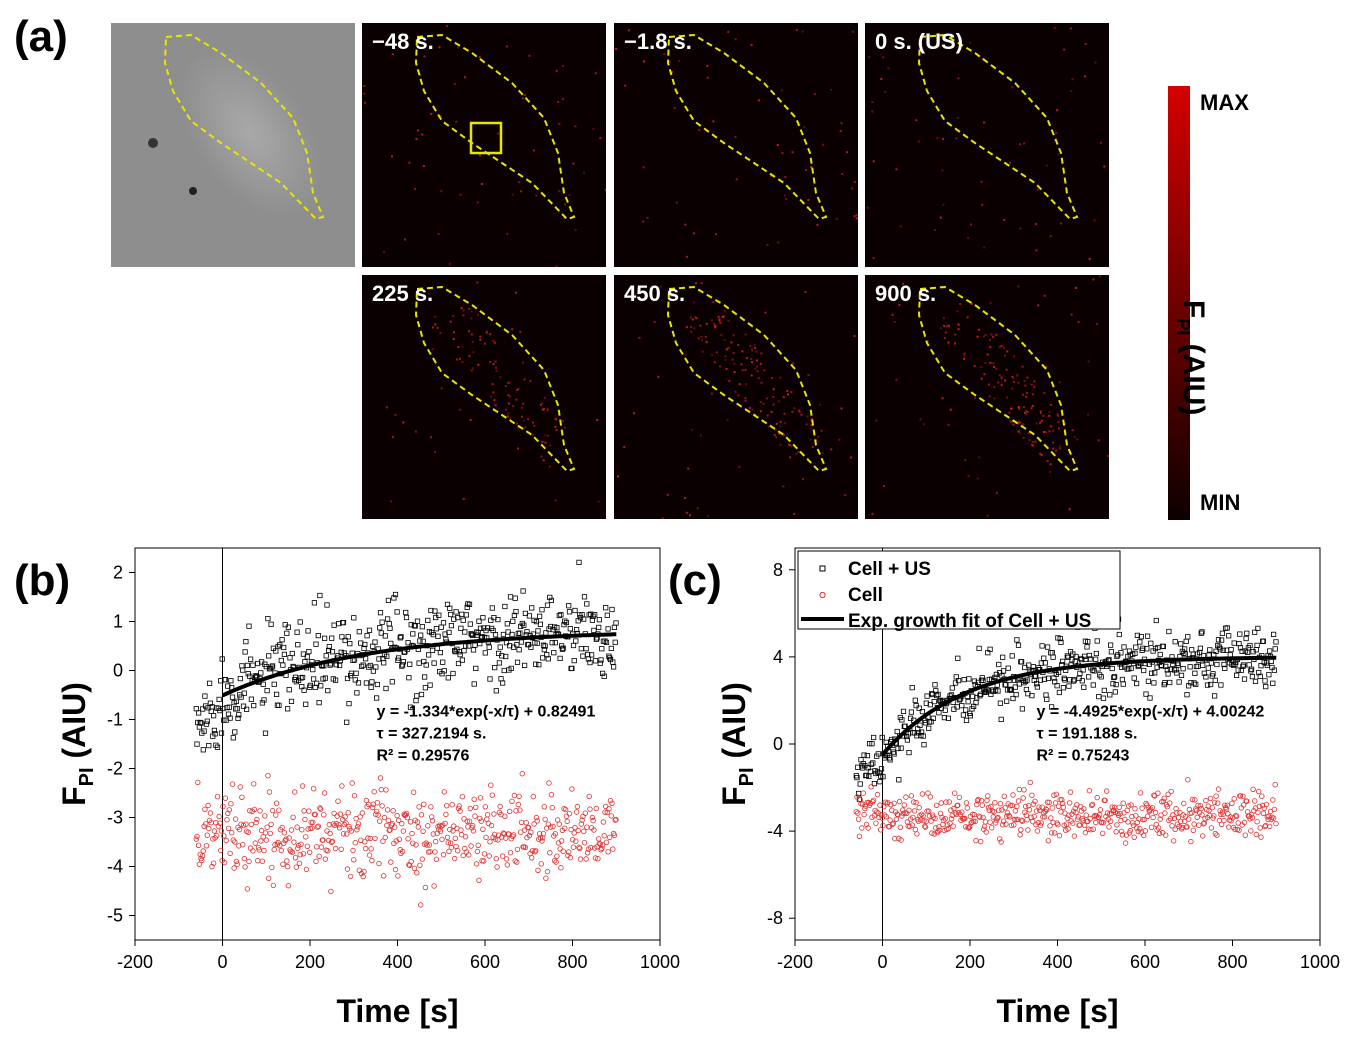 Image resolution: width=1353 pixels, height=1050 pixels. I want to click on y-tick-label: 2, so click(118, 573).